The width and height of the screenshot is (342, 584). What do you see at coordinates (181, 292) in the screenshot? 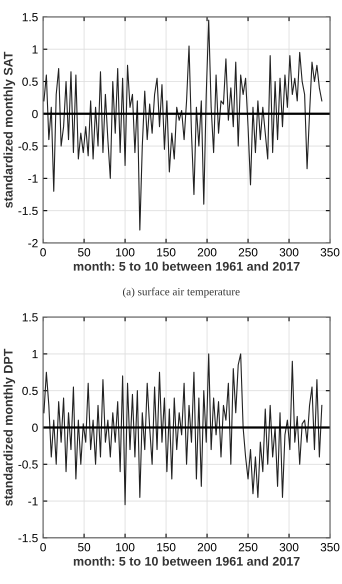
I see `text: (a) surface air temperature` at bounding box center [181, 292].